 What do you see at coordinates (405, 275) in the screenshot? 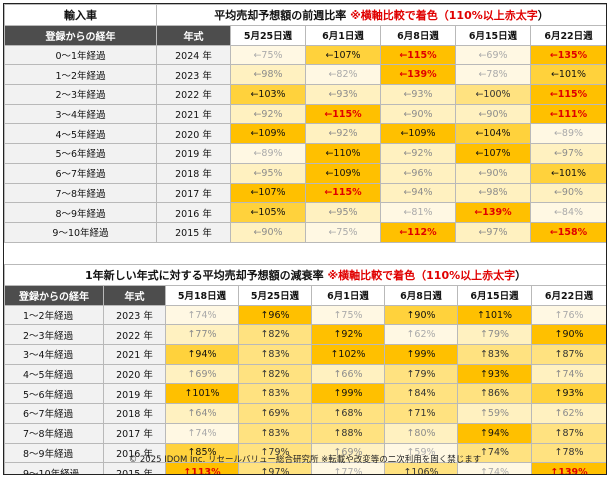
I see `table2-title-note: ※横軸比較で着色（110%以上` at bounding box center [405, 275].